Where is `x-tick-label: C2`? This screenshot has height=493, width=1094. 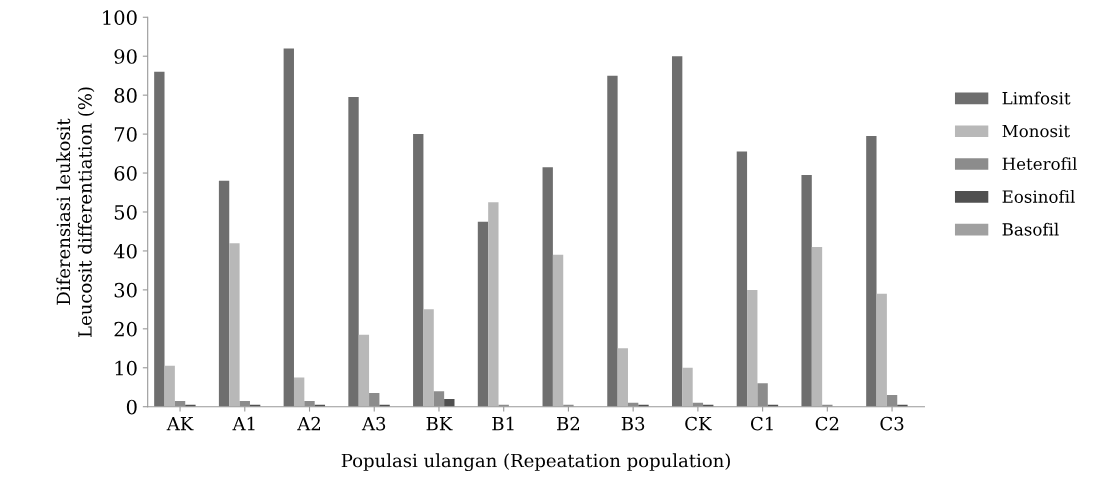
x-tick-label: C2 is located at coordinates (827, 423).